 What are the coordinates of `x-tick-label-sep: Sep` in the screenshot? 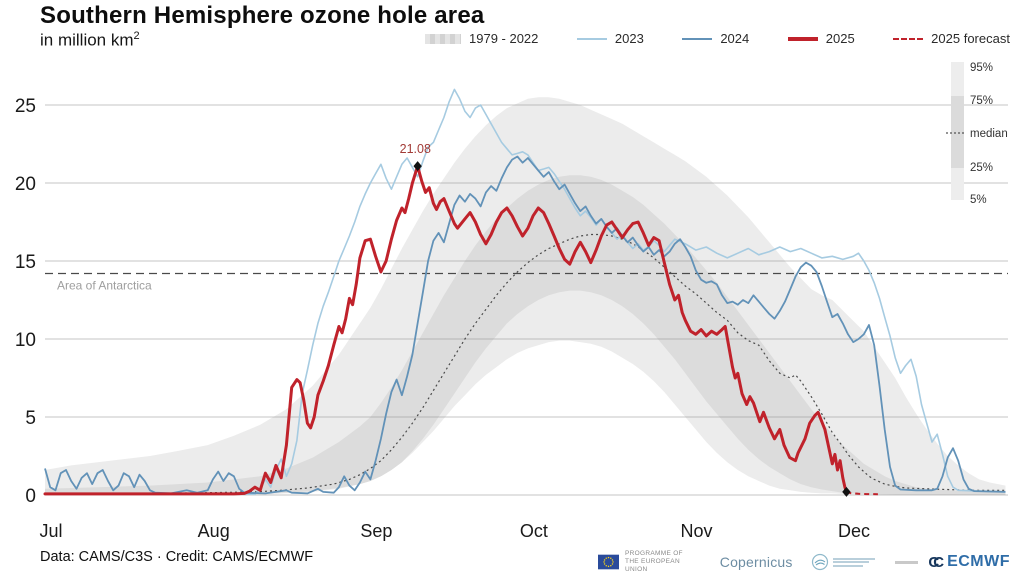 It's located at (376, 531).